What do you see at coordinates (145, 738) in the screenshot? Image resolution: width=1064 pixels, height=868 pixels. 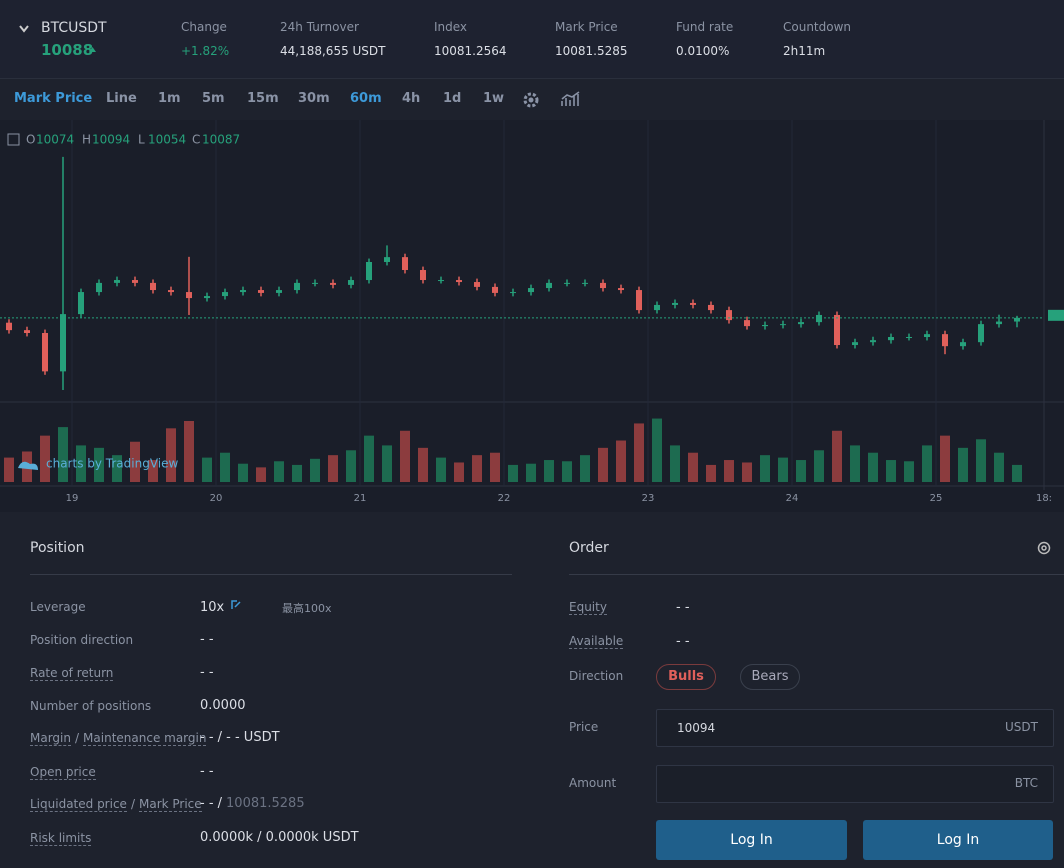 I see `label-part: Maintenance margin` at bounding box center [145, 738].